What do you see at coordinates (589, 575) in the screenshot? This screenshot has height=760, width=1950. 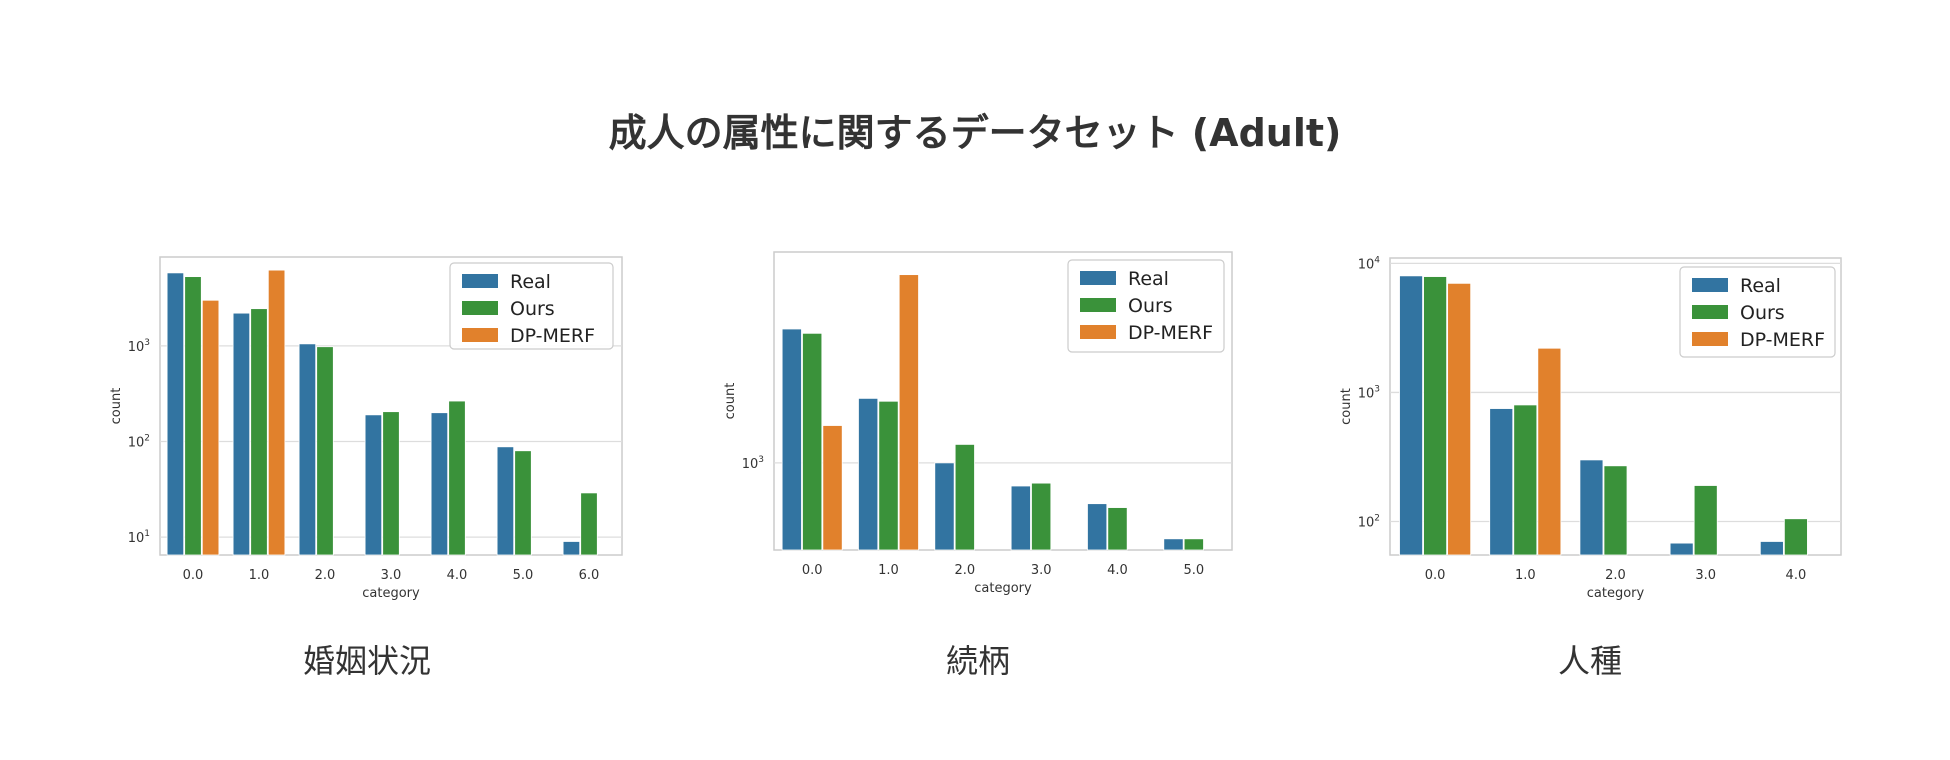 I see `x-tick-label: 6.0` at bounding box center [589, 575].